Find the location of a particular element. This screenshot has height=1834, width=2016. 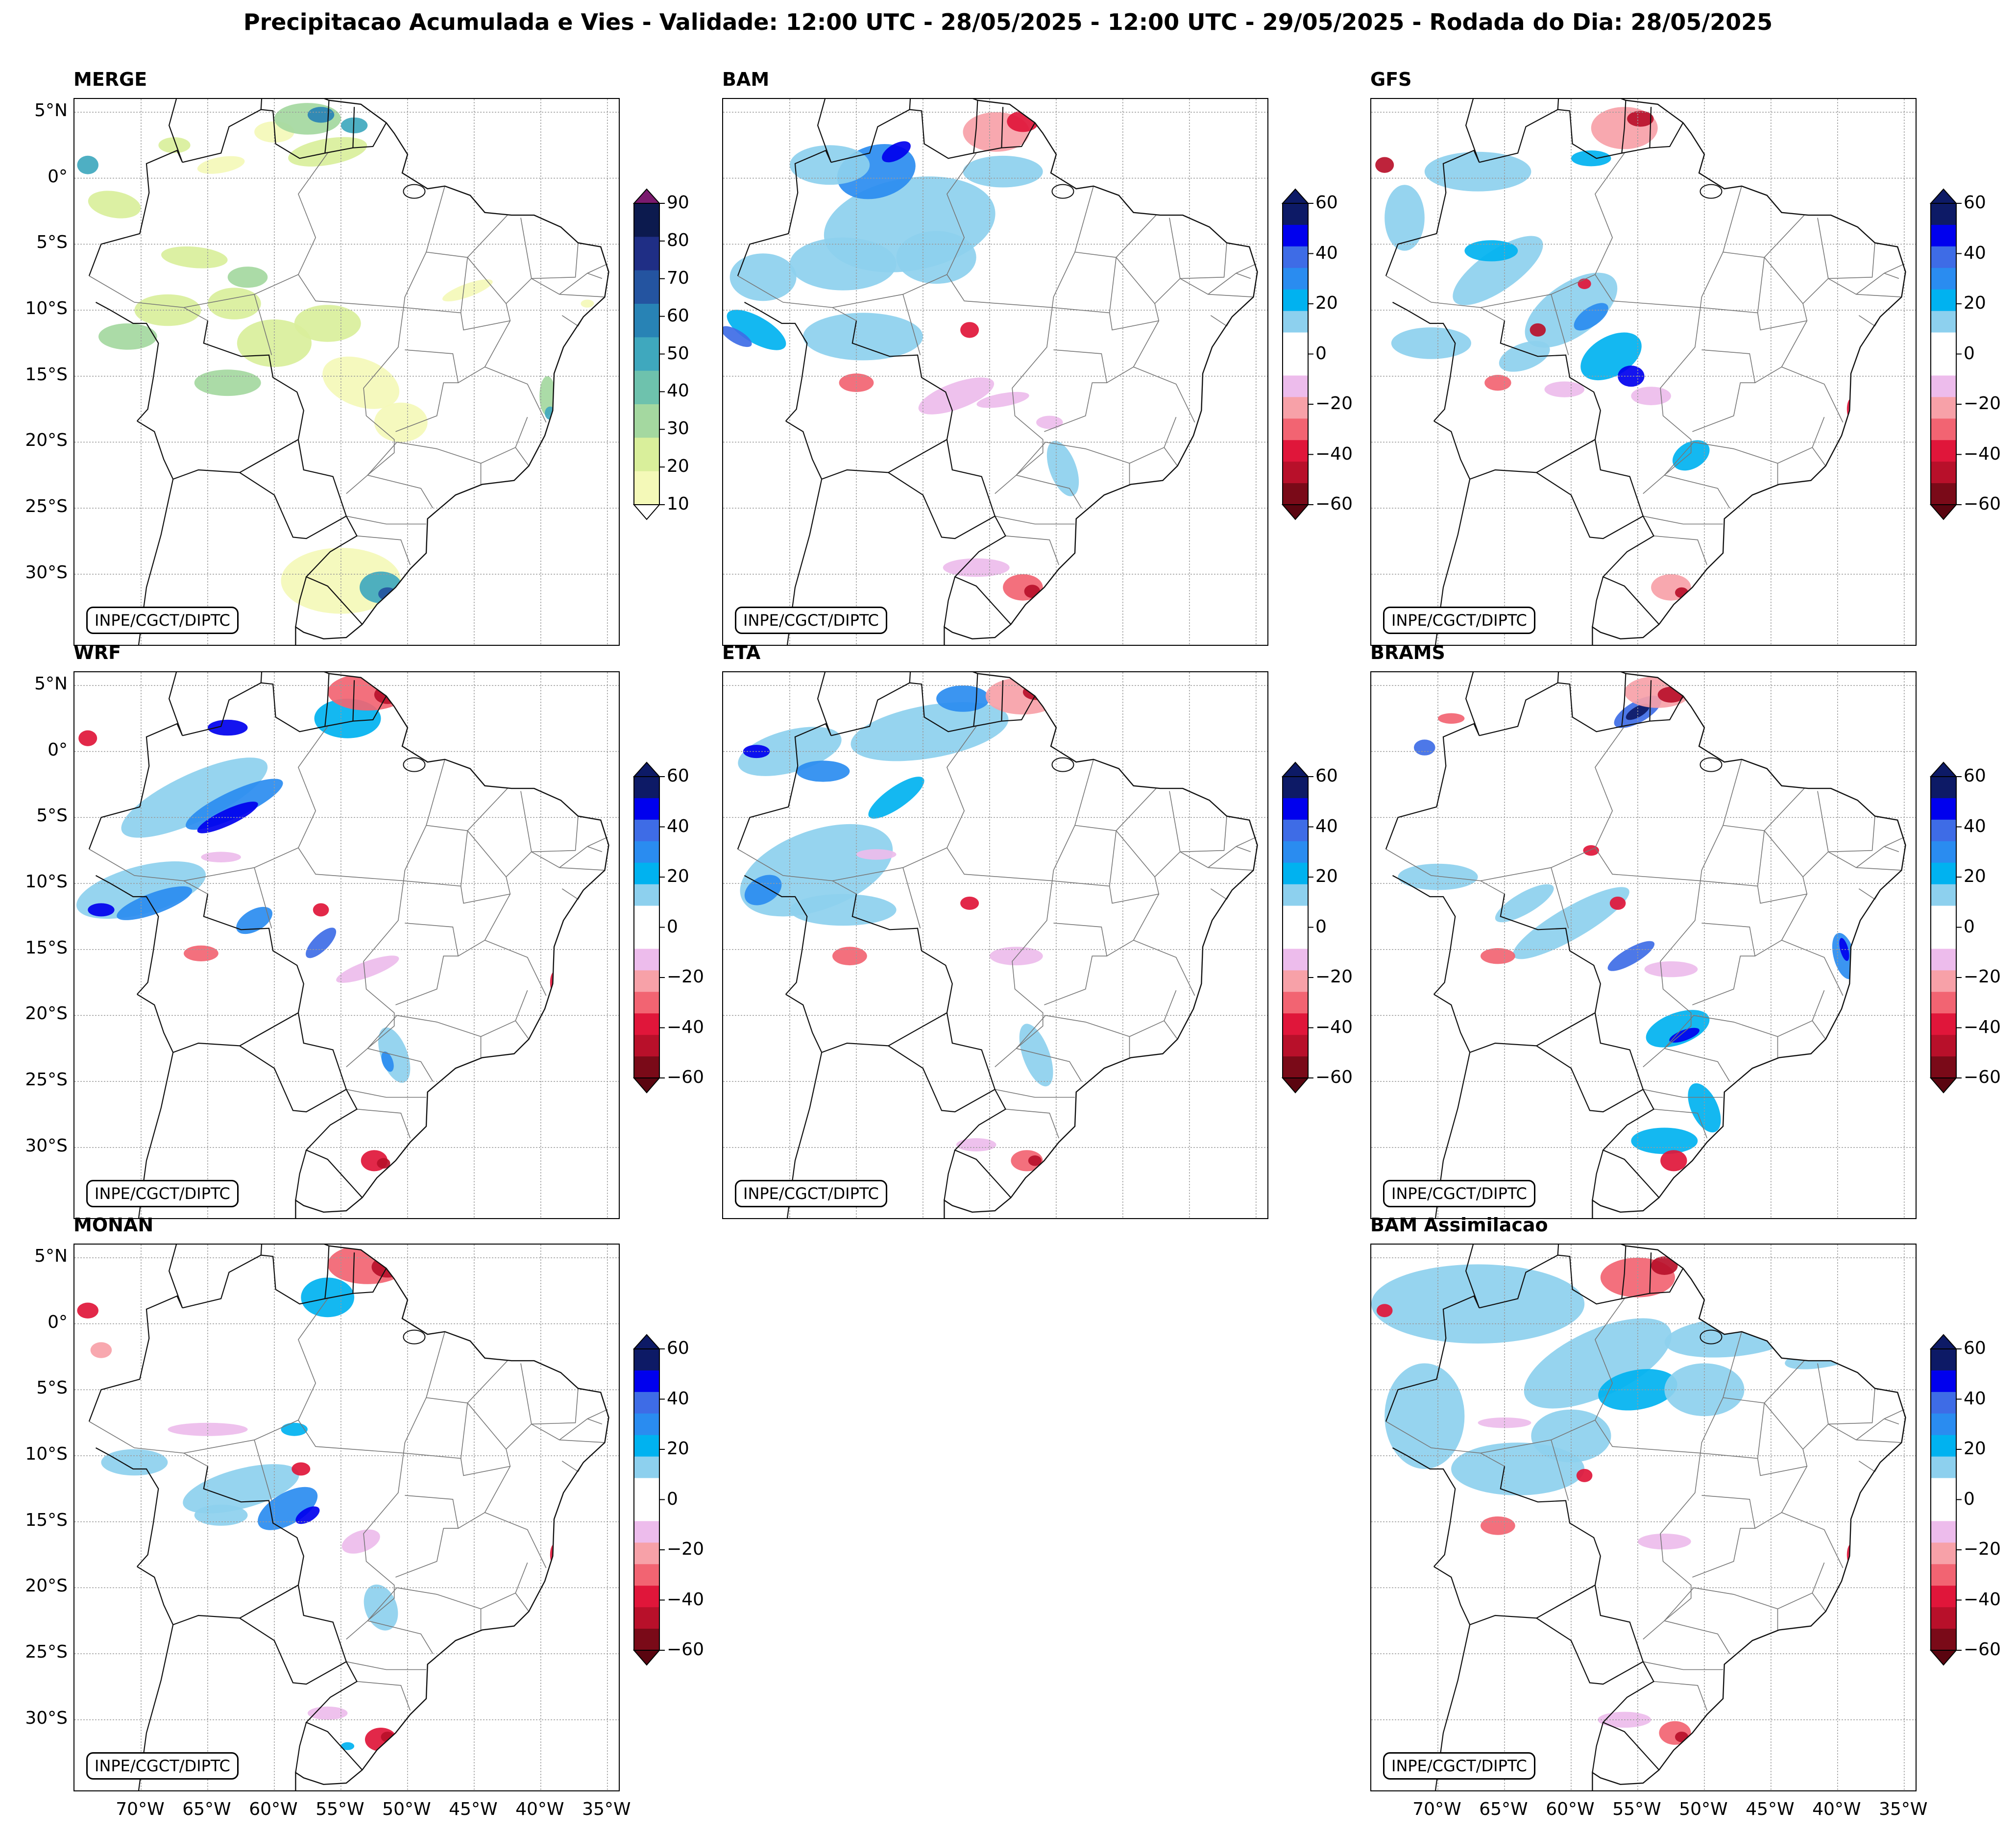

colorbar-tick-label: 60 is located at coordinates (1975, 203).